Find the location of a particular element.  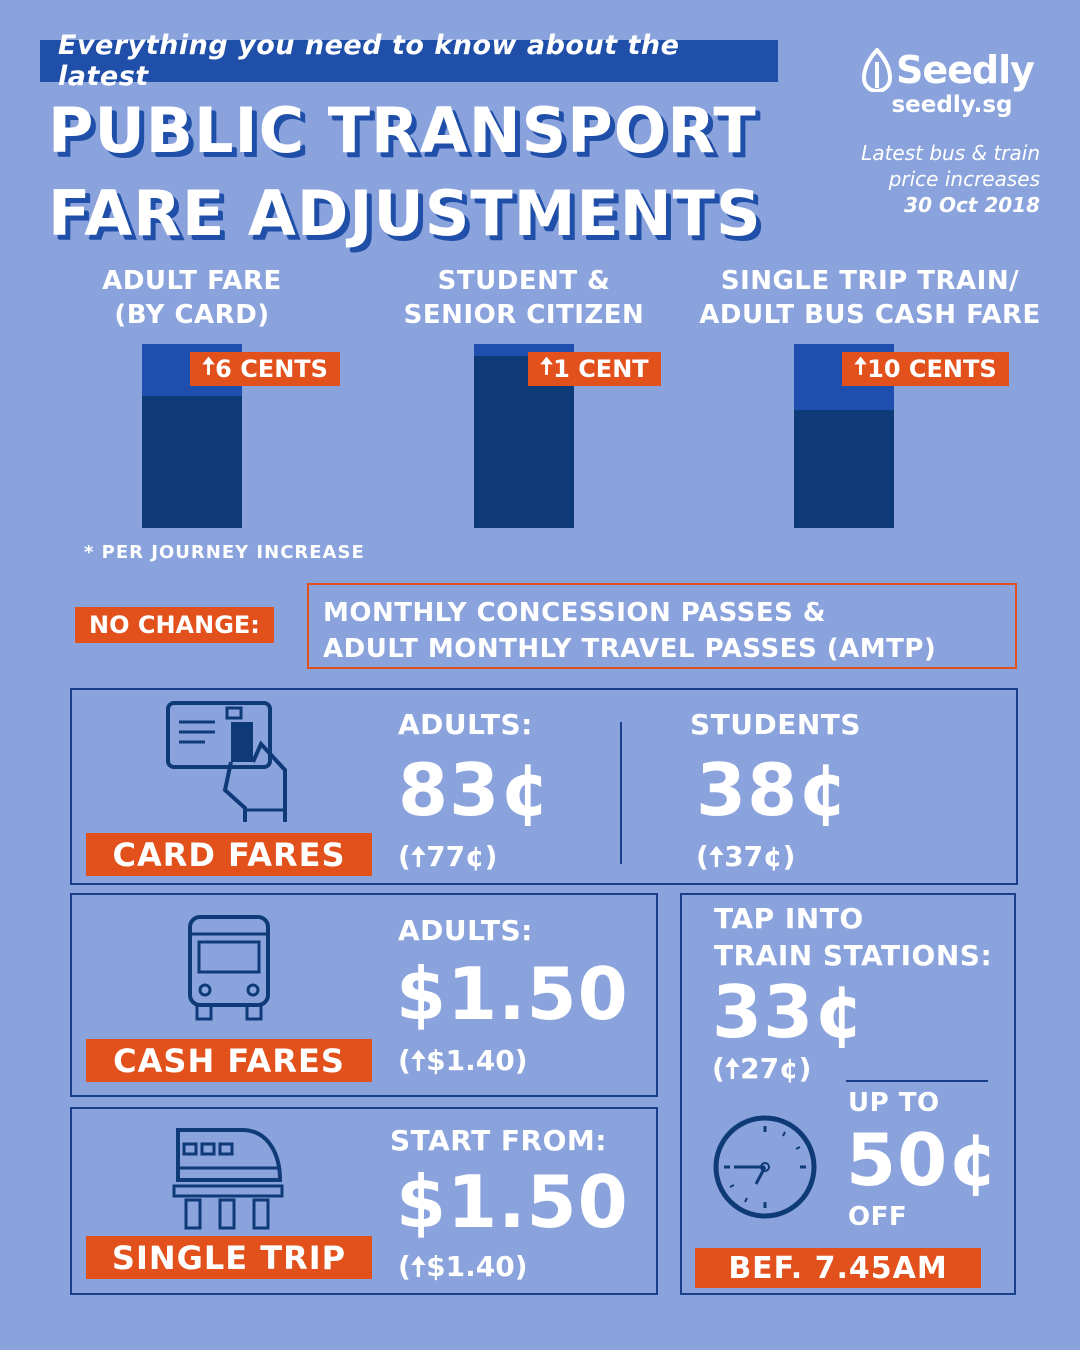

card-students-value: 38¢ is located at coordinates (773, 790).